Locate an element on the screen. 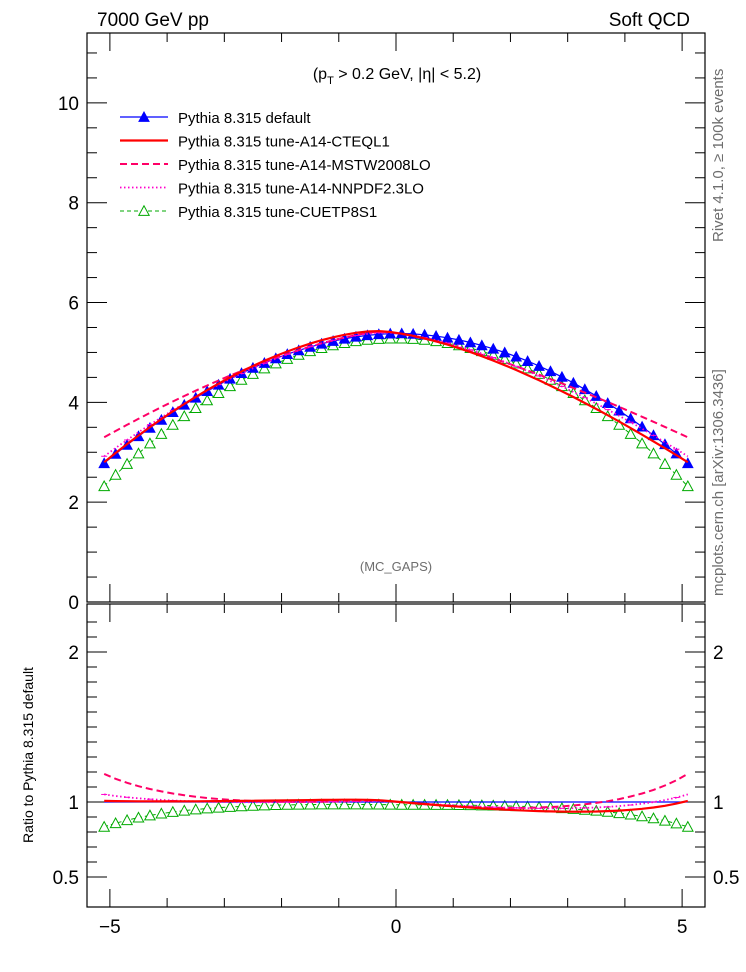  main-y-tick-label: 10 is located at coordinates (68, 104).